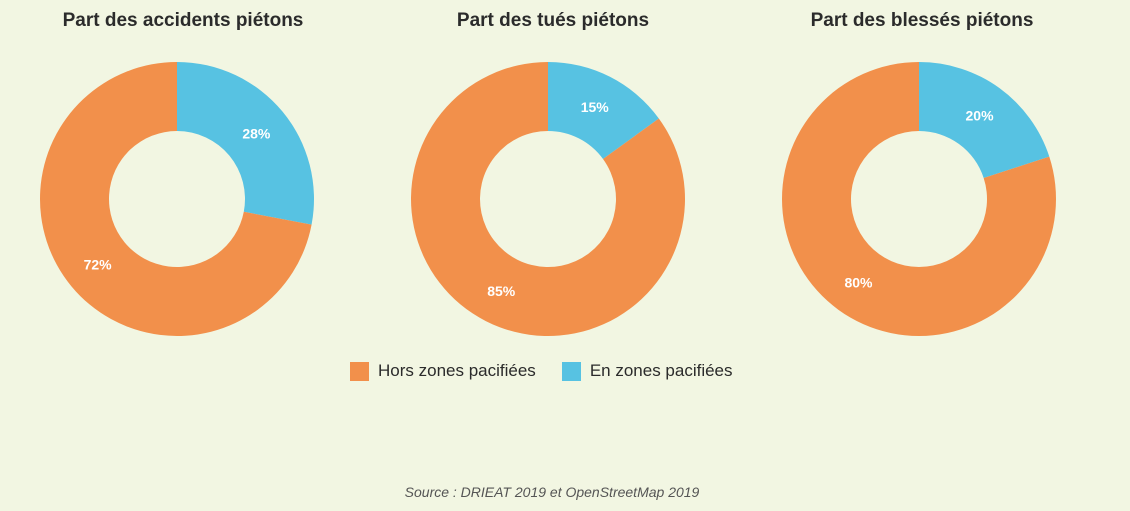  I want to click on data-label-tues-hors: 85%, so click(501, 291).